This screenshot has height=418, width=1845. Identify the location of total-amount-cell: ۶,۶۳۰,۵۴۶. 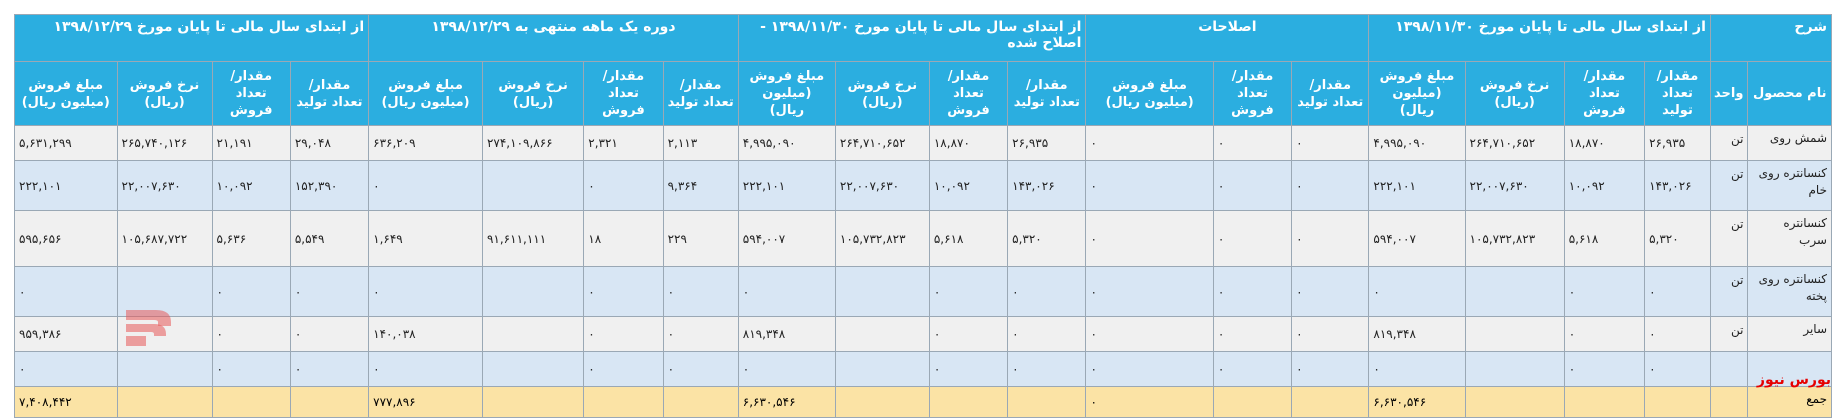
(1417, 402).